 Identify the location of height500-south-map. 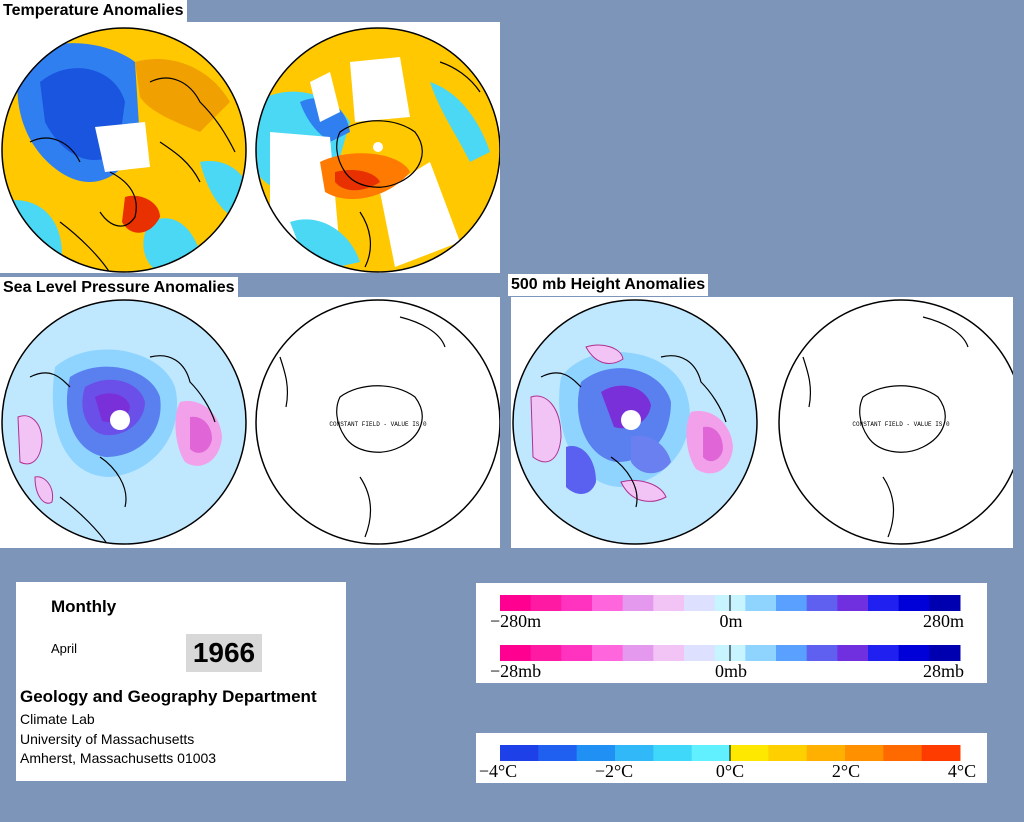
(896, 422).